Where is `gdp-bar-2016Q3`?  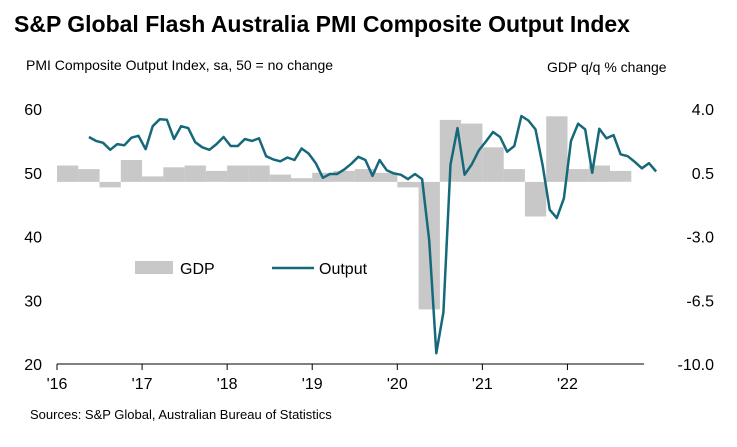 gdp-bar-2016Q3 is located at coordinates (110, 184).